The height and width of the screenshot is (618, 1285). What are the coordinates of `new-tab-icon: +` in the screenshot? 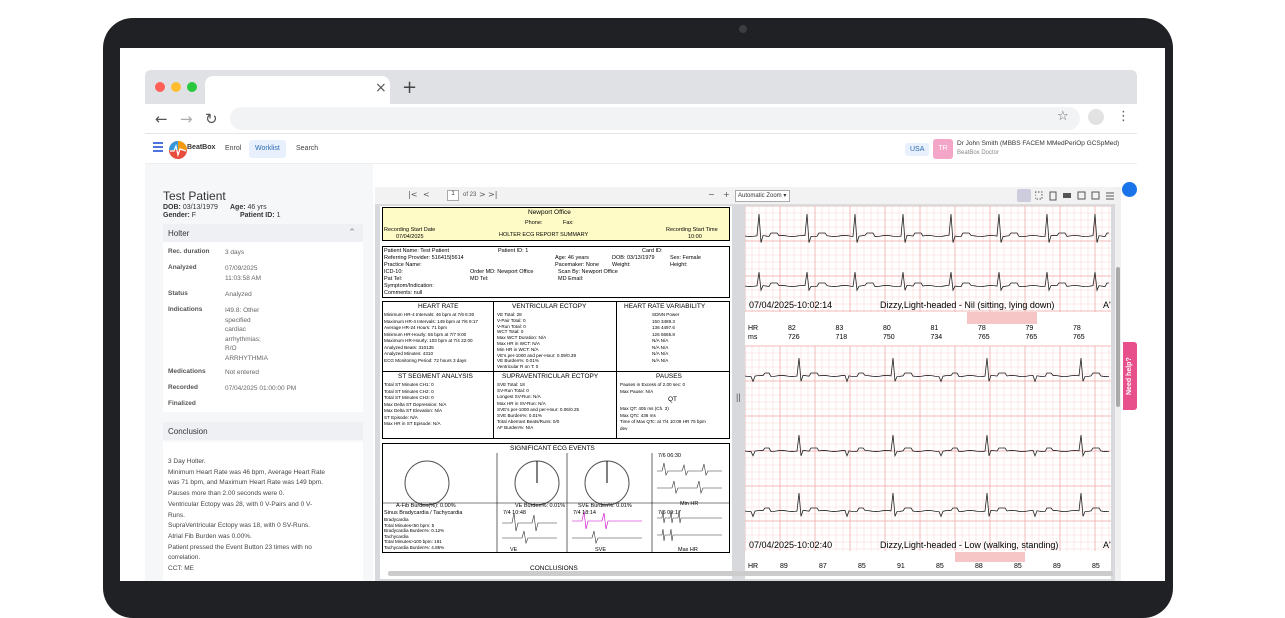 It's located at (410, 87).